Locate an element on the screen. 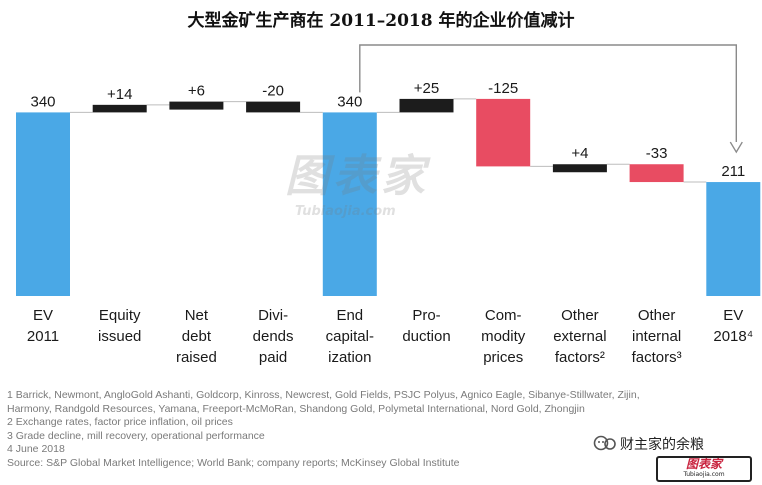  value-label: +25 is located at coordinates (426, 88).